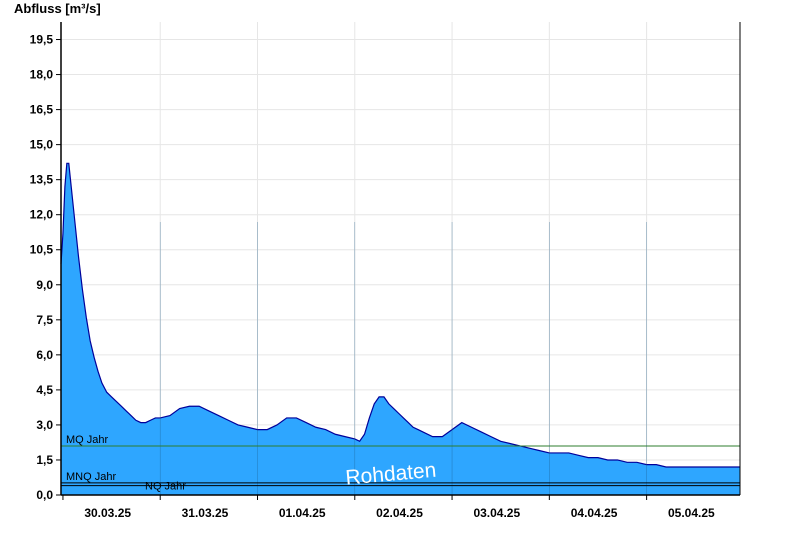 The height and width of the screenshot is (550, 800). What do you see at coordinates (205, 513) in the screenshot?
I see `xtick-label: 31.03.25` at bounding box center [205, 513].